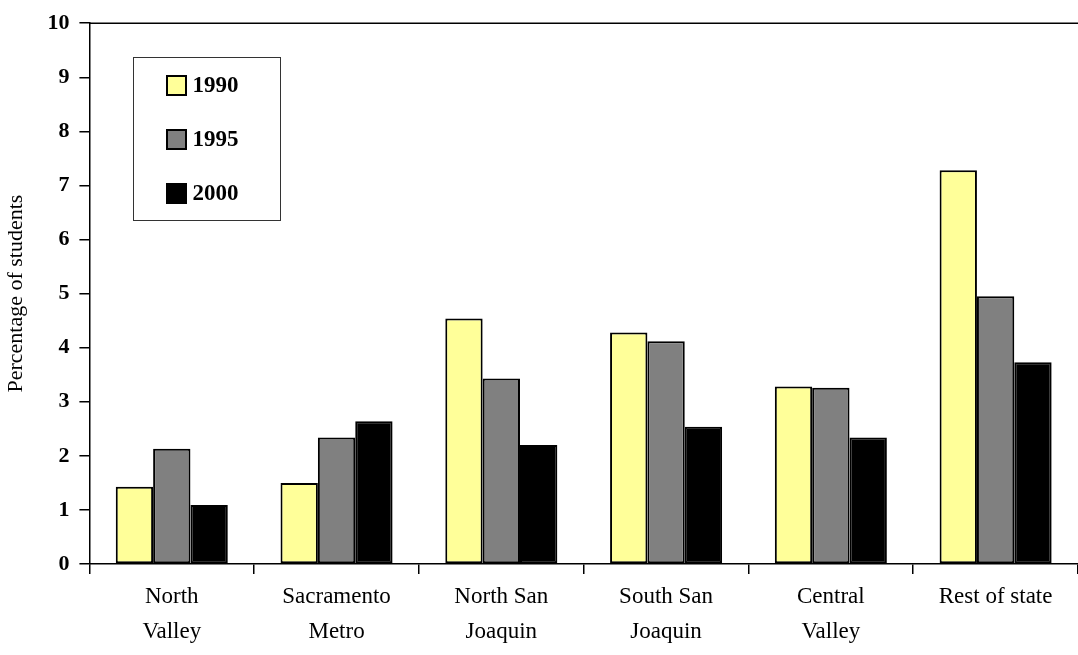 Image resolution: width=1078 pixels, height=655 pixels. I want to click on y-tick-label: 6, so click(64, 238).